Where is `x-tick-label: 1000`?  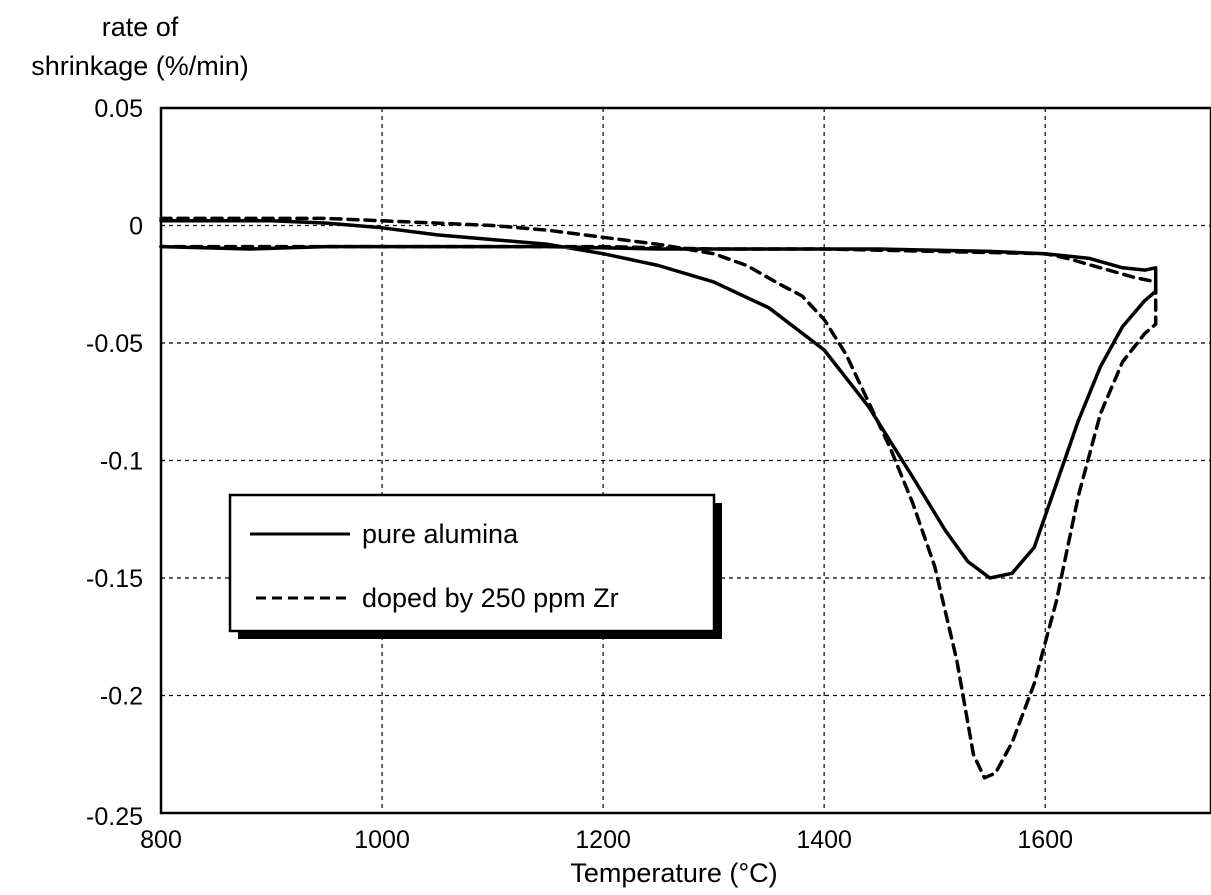
x-tick-label: 1000 is located at coordinates (382, 840).